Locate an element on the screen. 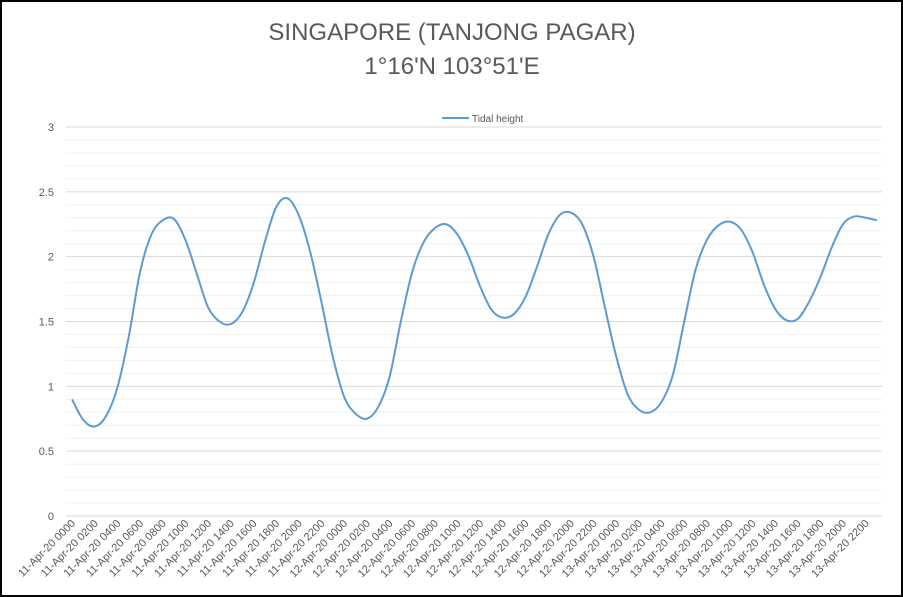 The width and height of the screenshot is (903, 597). chart-subtitle: 1°16'N 103°51'E is located at coordinates (451, 66).